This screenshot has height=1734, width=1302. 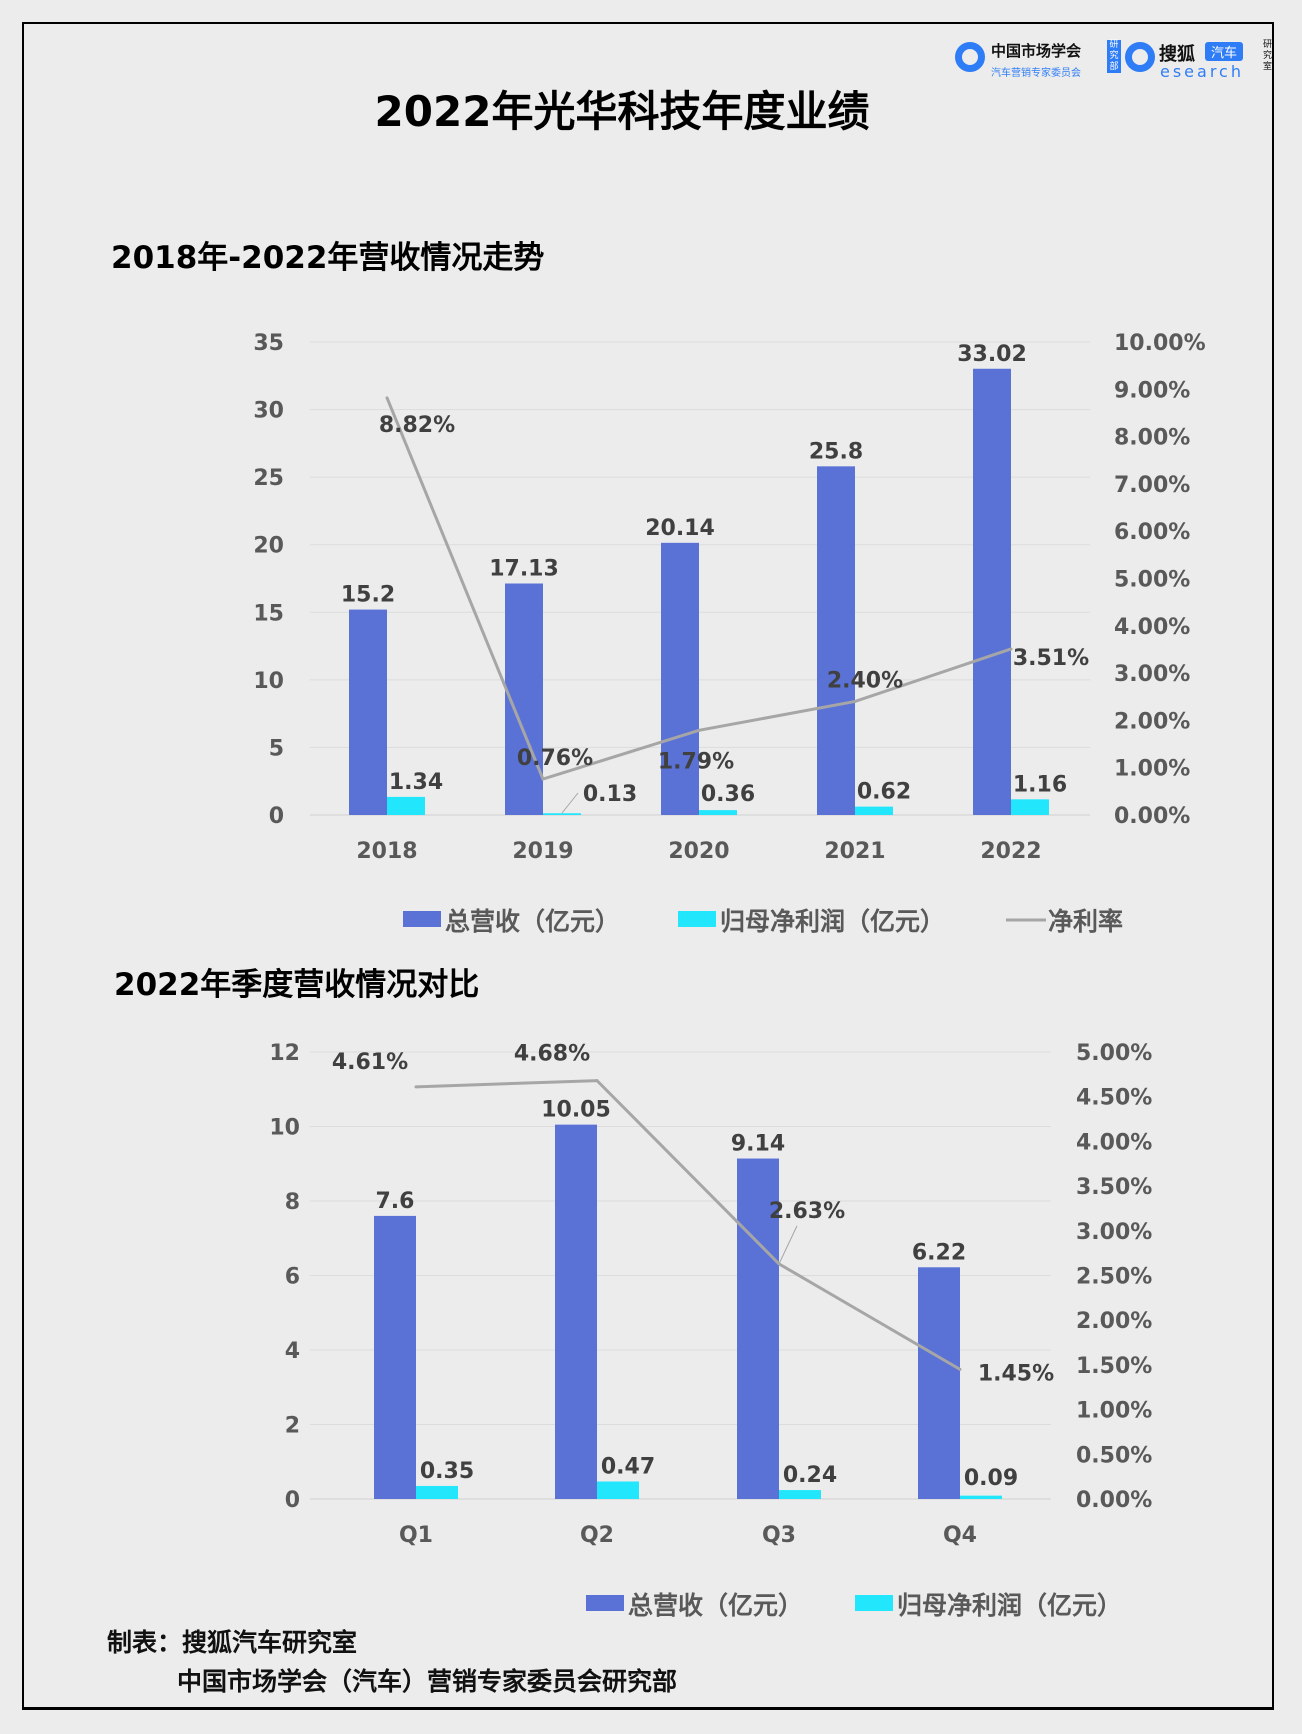 I want to click on revenue-data-label: 7.6, so click(x=395, y=1201).